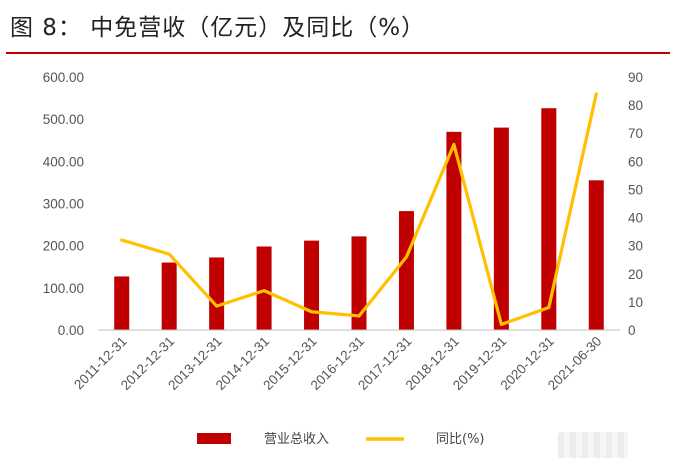  Describe the element at coordinates (218, 28) in the screenshot. I see `chart-title: 图 8： 中免营收（亿元）及同比（%）` at that location.